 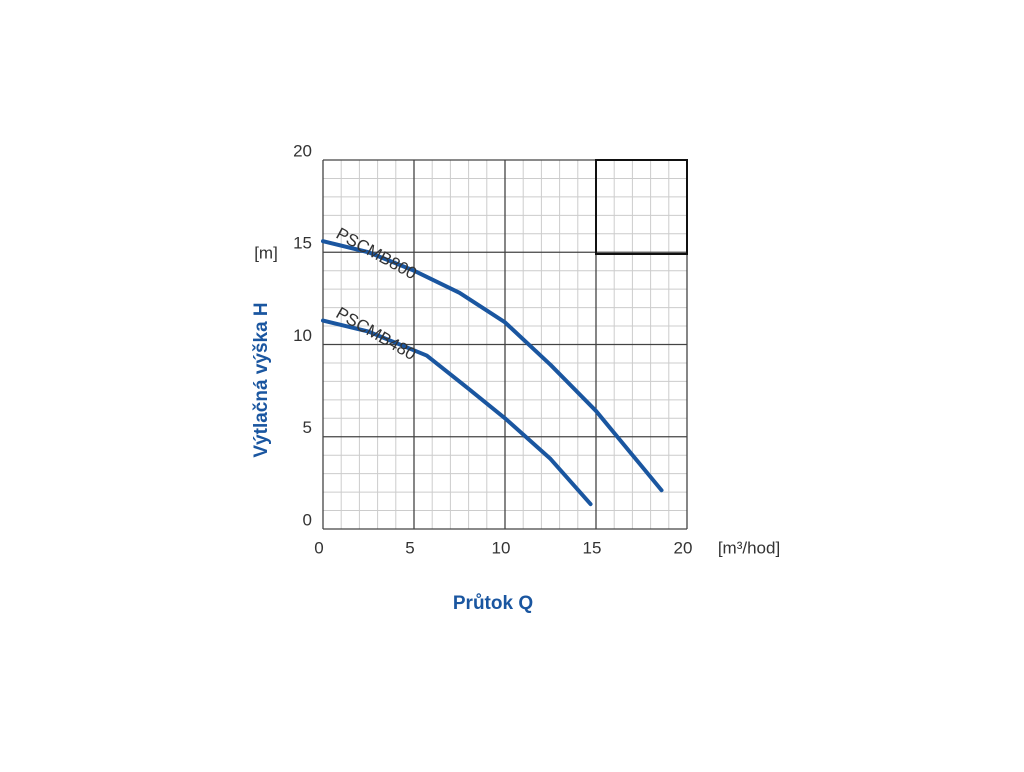 What do you see at coordinates (641, 207) in the screenshot?
I see `frame-box` at bounding box center [641, 207].